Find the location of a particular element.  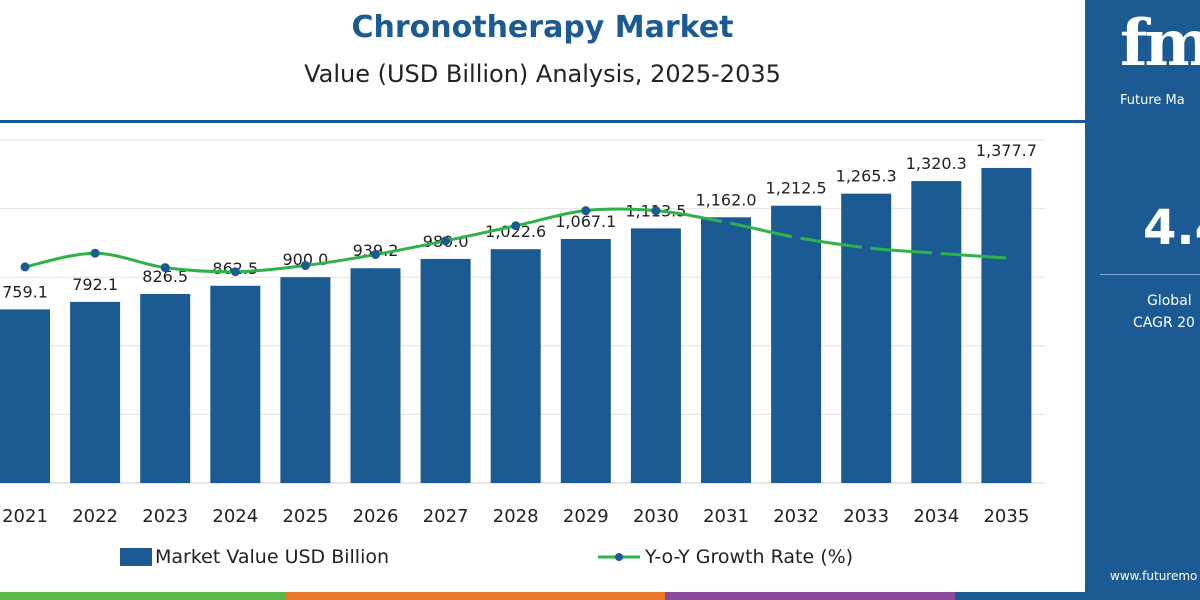

growth-point-2023 is located at coordinates (165, 268).